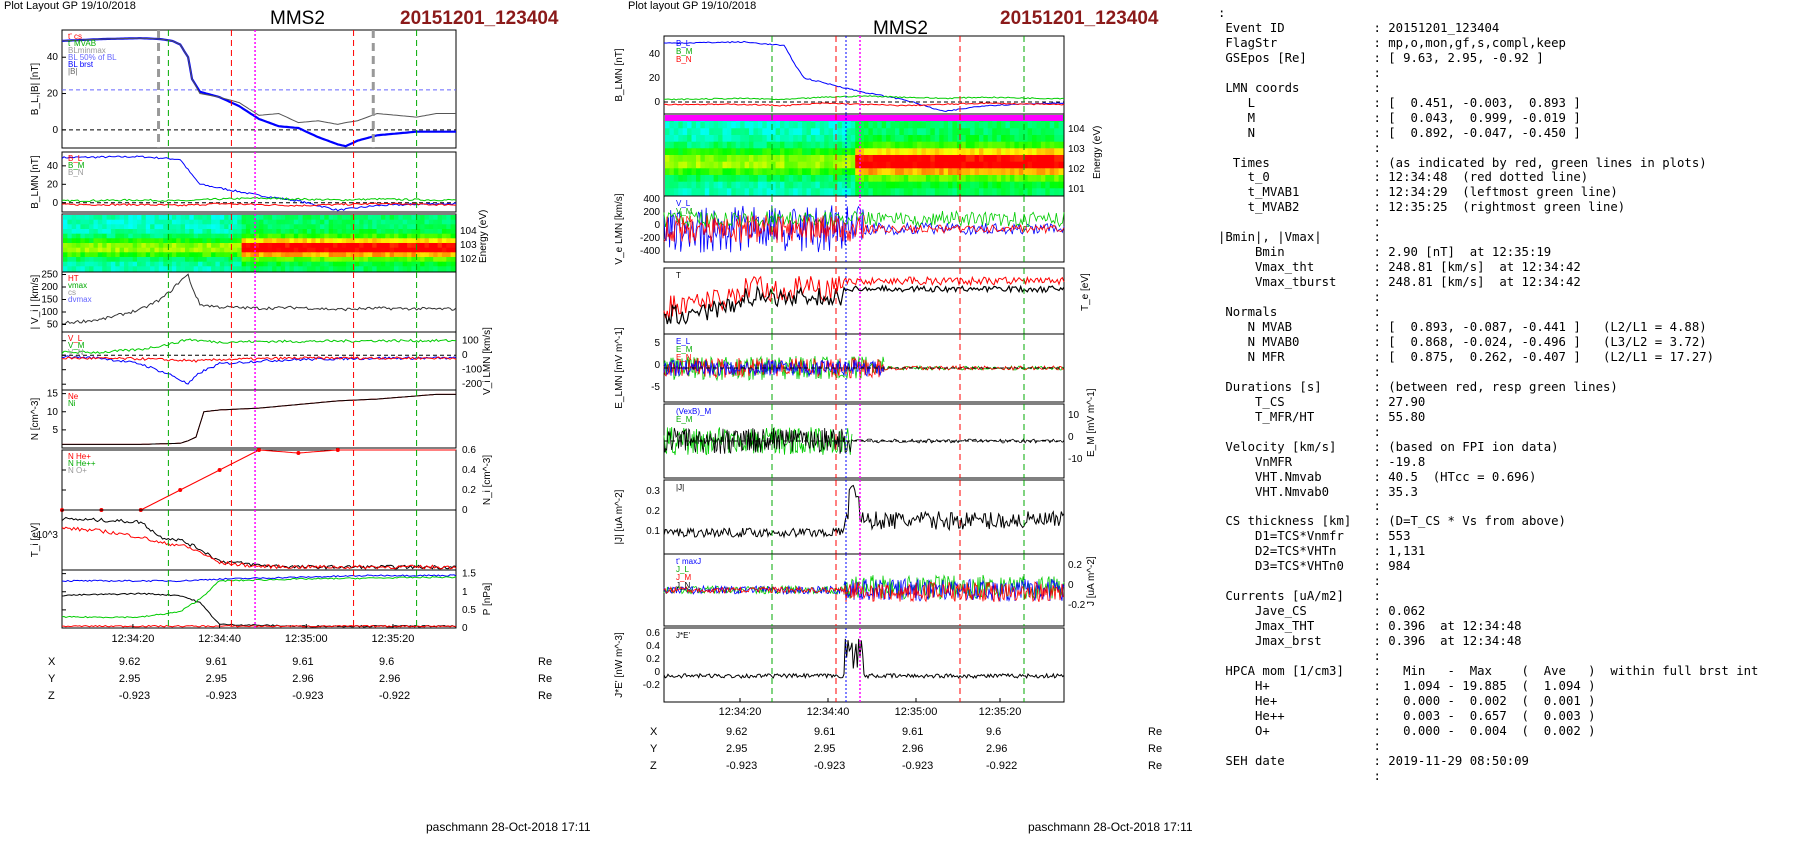 This screenshot has height=841, width=1804. Describe the element at coordinates (688, 561) in the screenshot. I see `legend-entry: t' maxJ` at that location.